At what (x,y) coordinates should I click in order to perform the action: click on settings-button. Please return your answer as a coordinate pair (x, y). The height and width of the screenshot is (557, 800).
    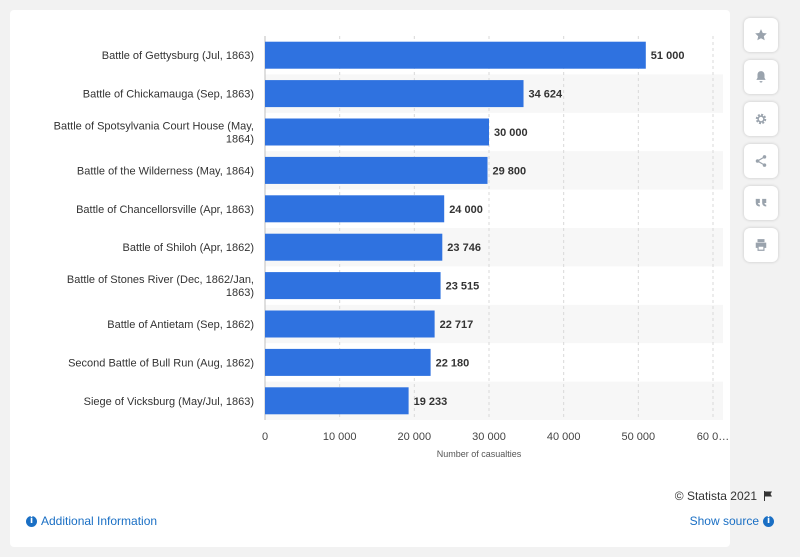
    Looking at the image, I should click on (761, 119).